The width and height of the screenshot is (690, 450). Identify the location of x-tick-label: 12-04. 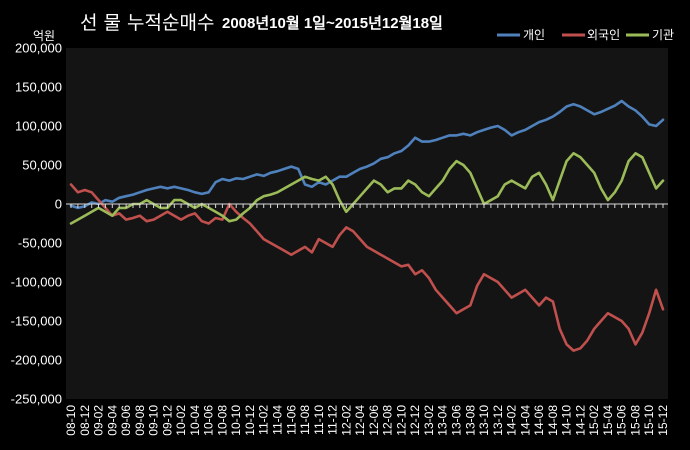
(360, 420).